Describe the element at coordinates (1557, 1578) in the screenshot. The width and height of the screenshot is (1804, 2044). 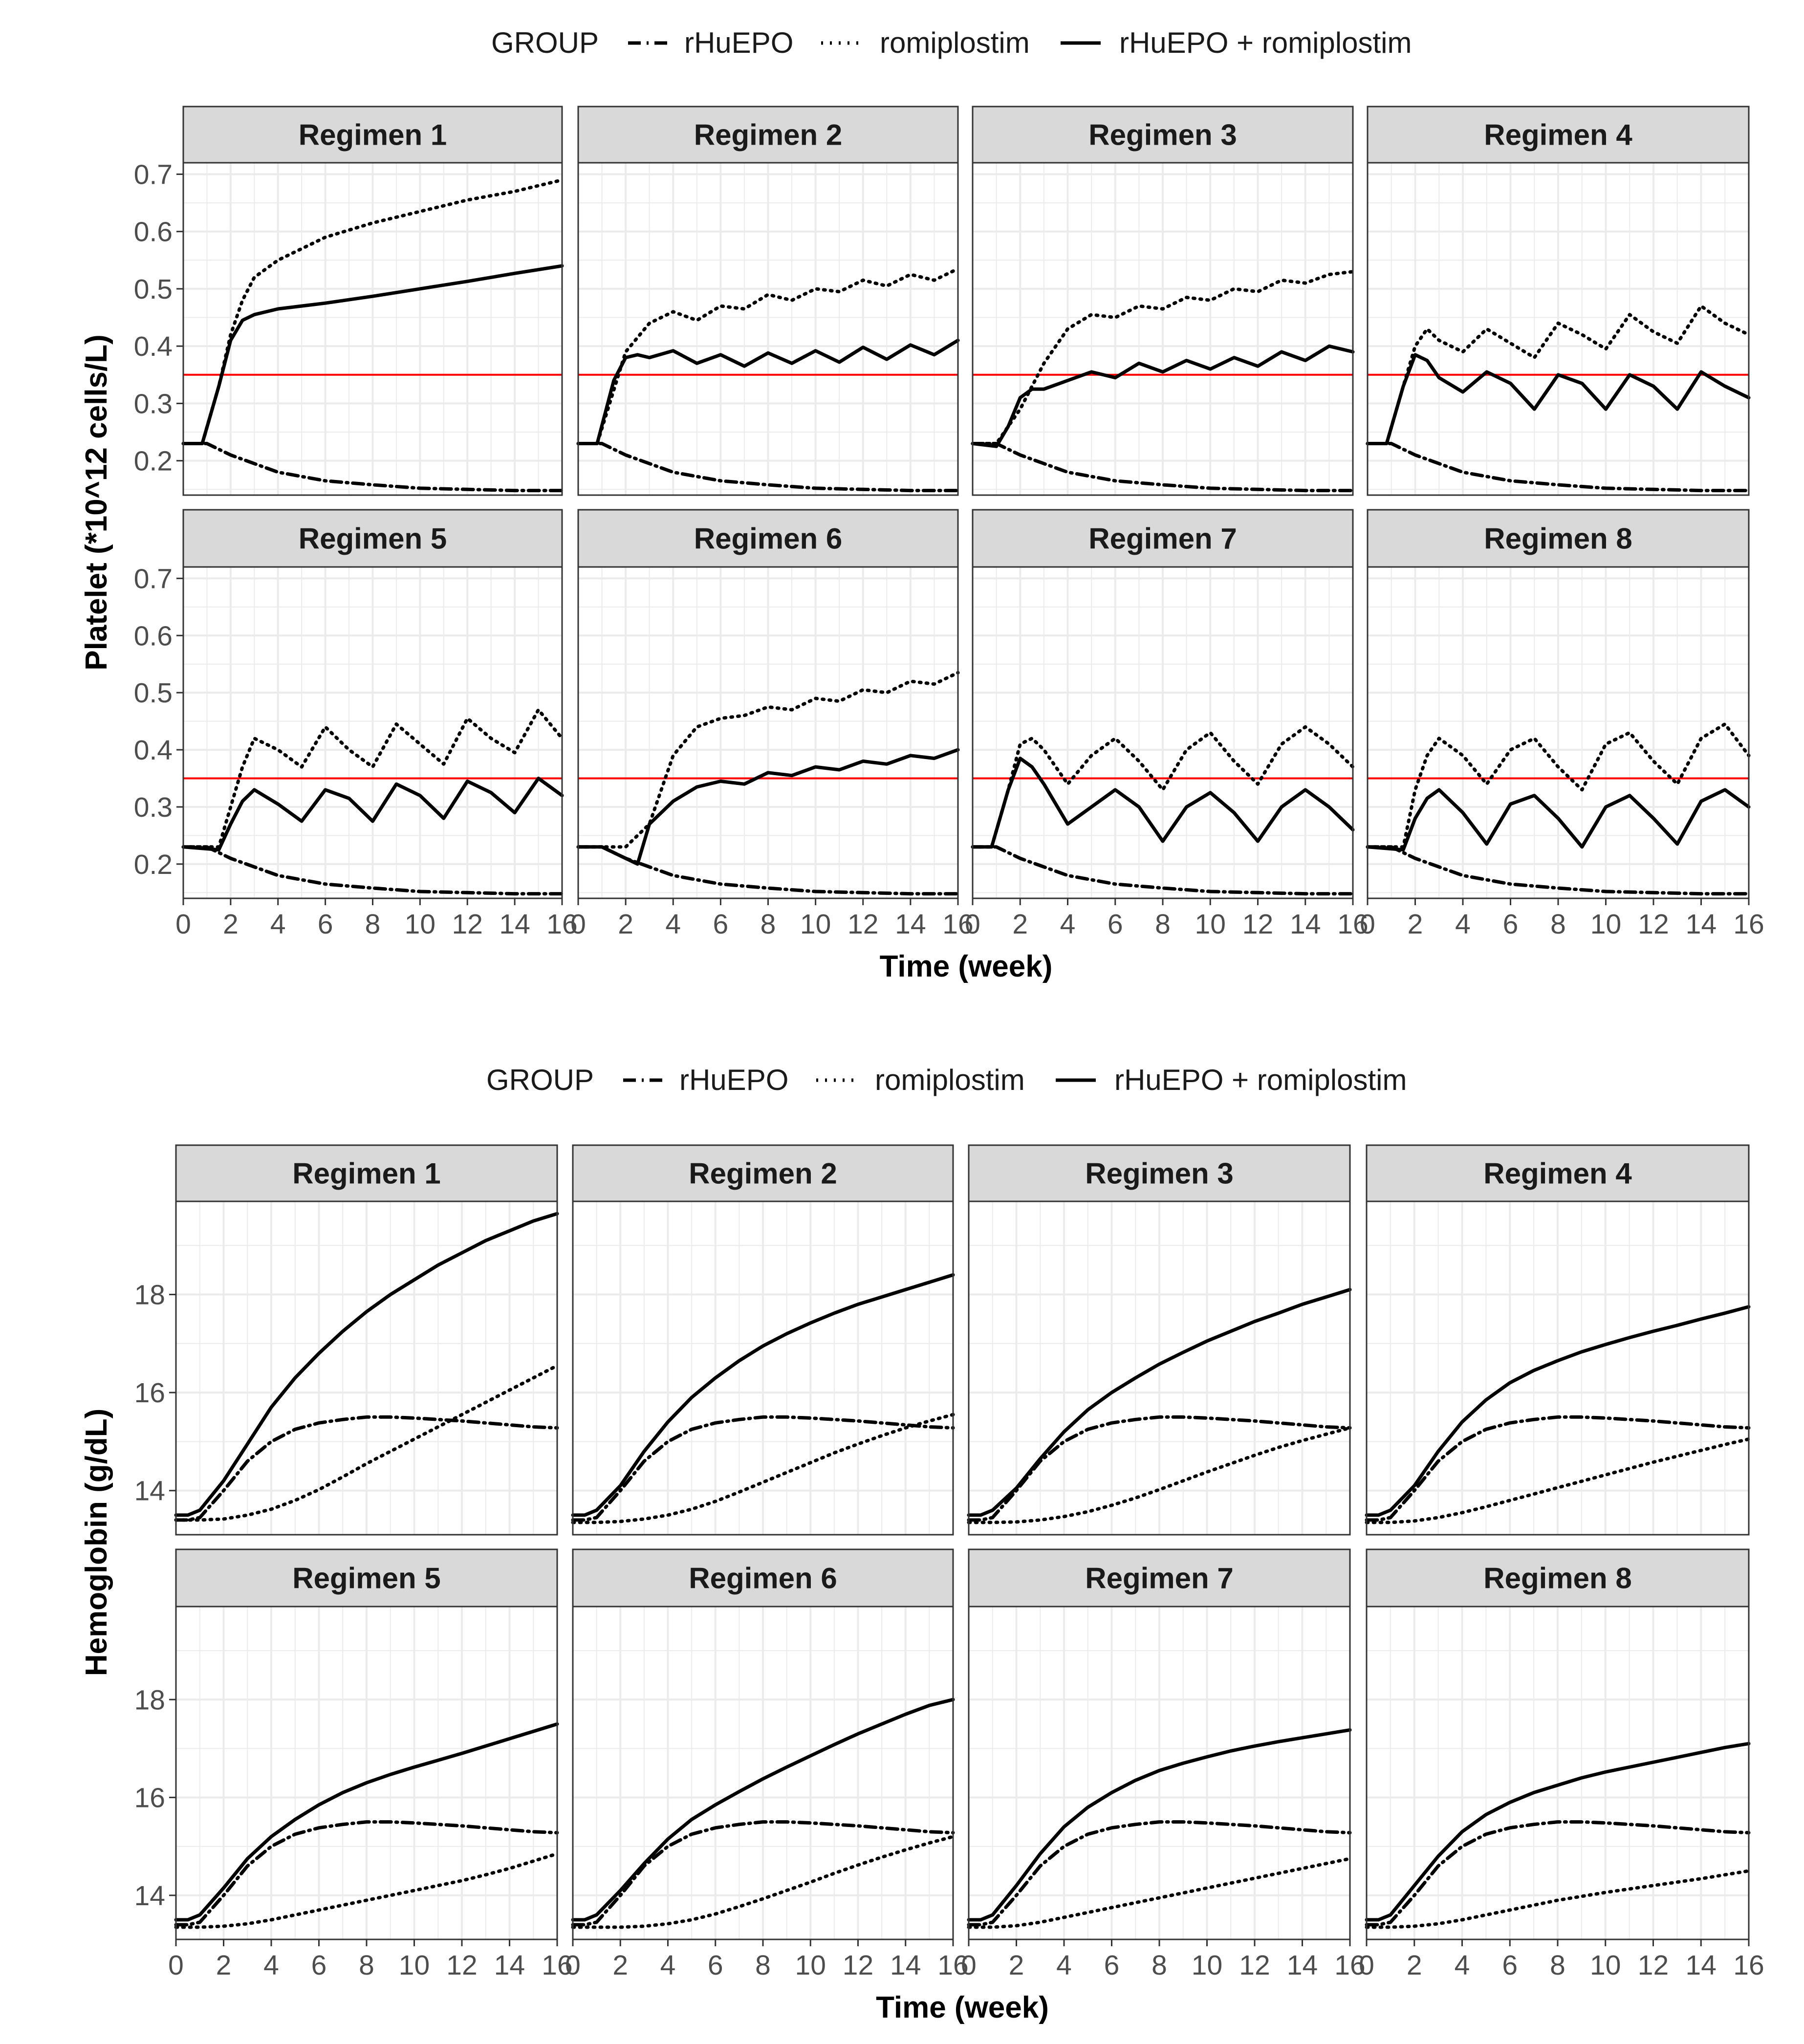
I see `facet-strip-label: Regimen 8` at that location.